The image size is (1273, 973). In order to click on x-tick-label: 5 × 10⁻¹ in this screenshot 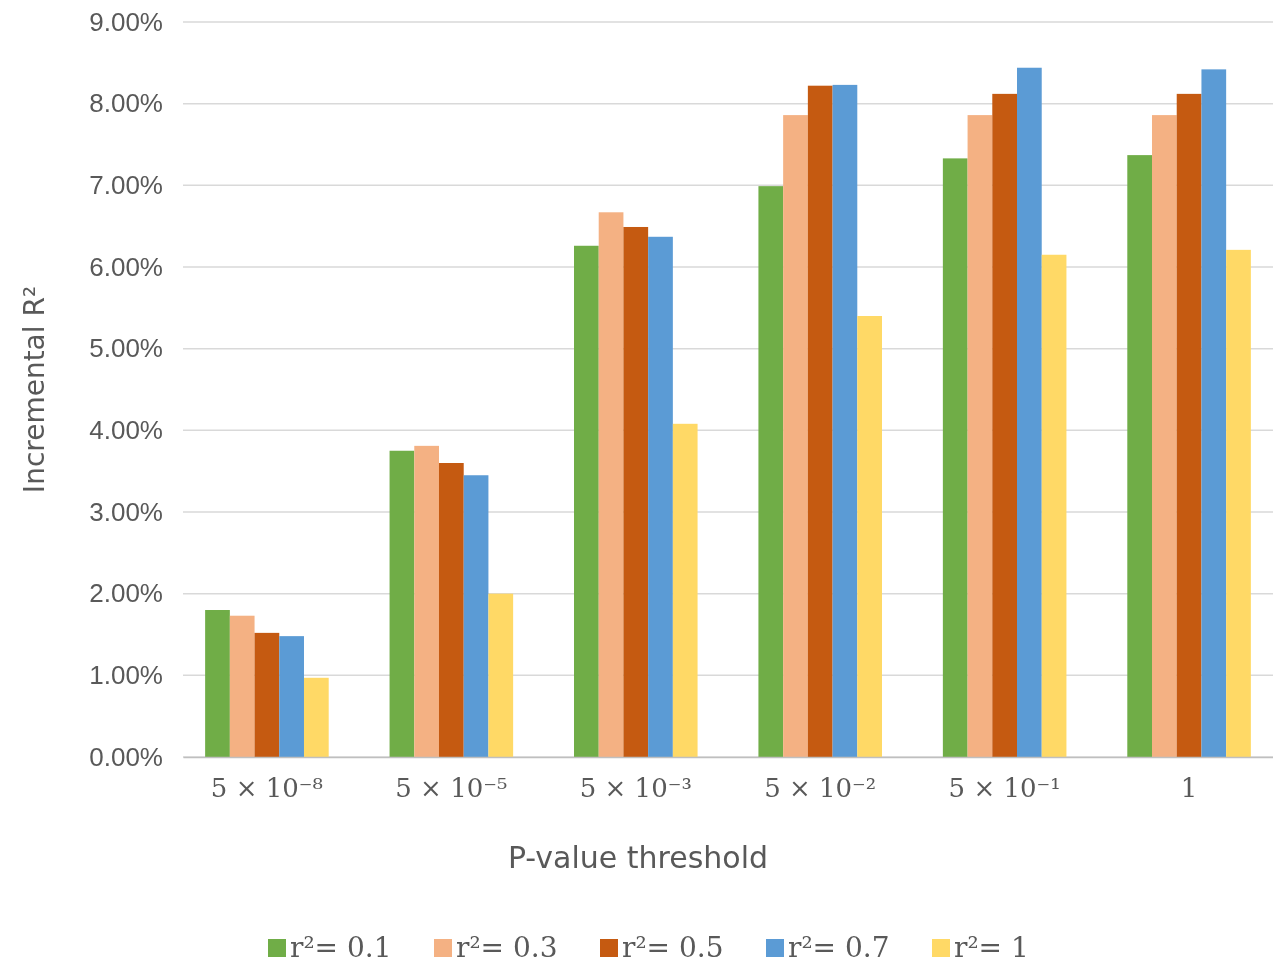, I will do `click(1004, 788)`.